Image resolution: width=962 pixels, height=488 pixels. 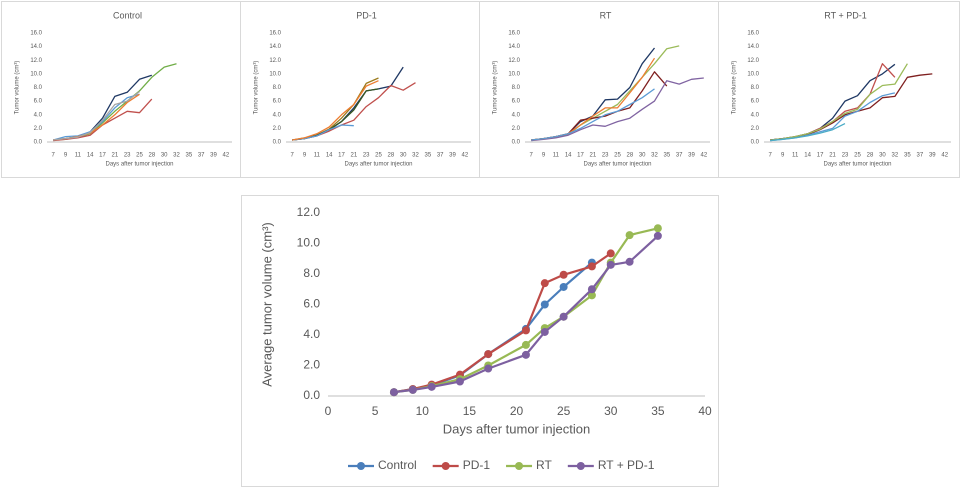 I want to click on x-tick-label: 9, so click(x=305, y=156).